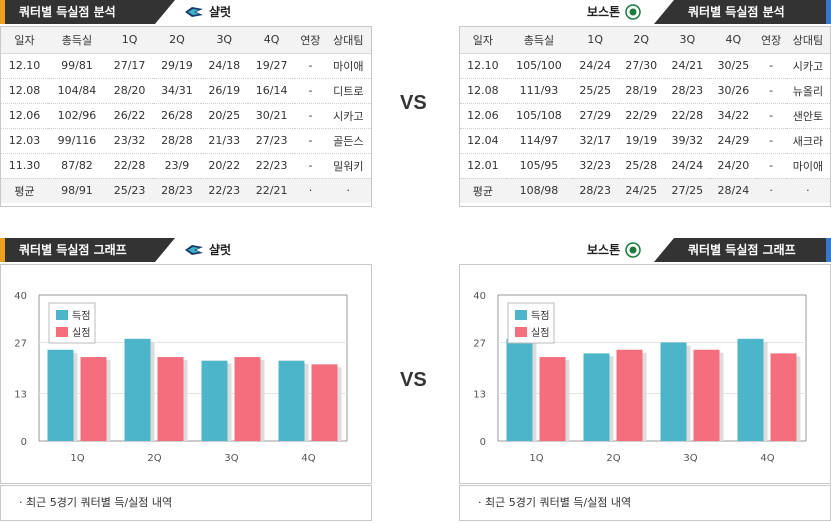 This screenshot has width=831, height=523. What do you see at coordinates (177, 141) in the screenshot?
I see `table-cell: 28/28` at bounding box center [177, 141].